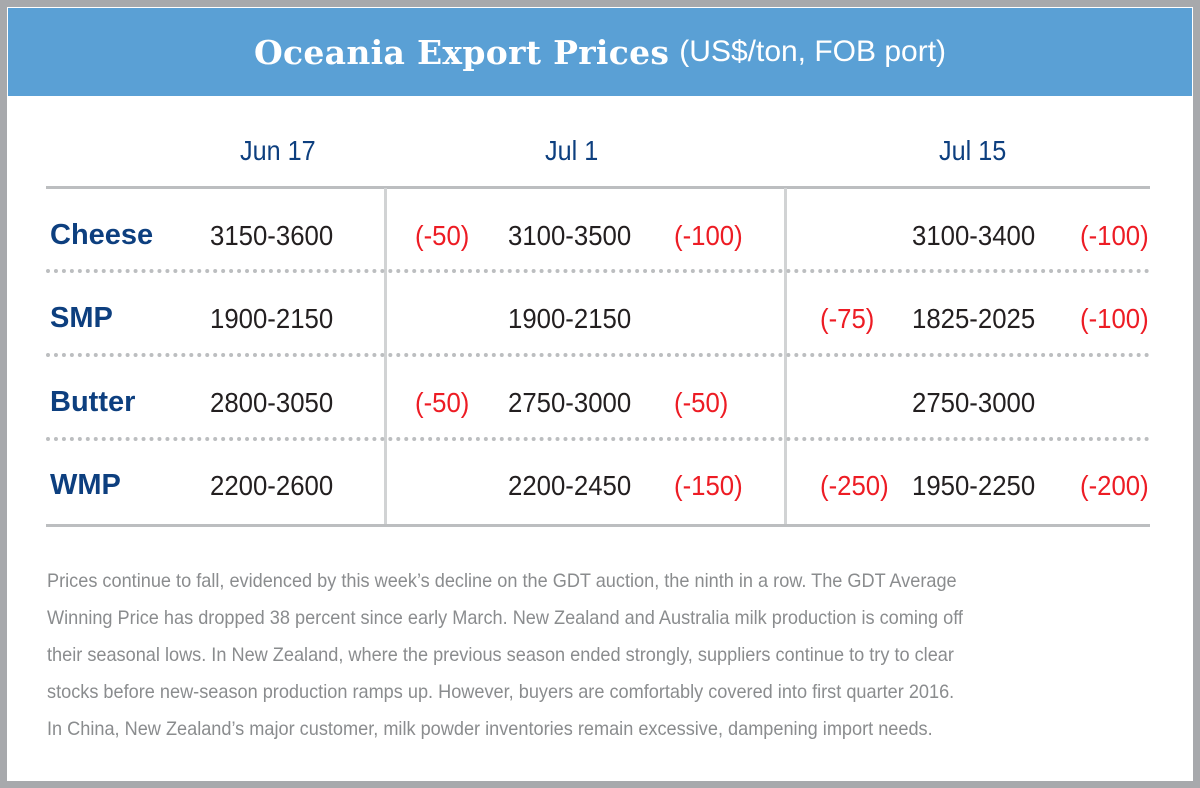 The image size is (1200, 788). Describe the element at coordinates (272, 402) in the screenshot. I see `price-jun17: 2800-3050` at that location.